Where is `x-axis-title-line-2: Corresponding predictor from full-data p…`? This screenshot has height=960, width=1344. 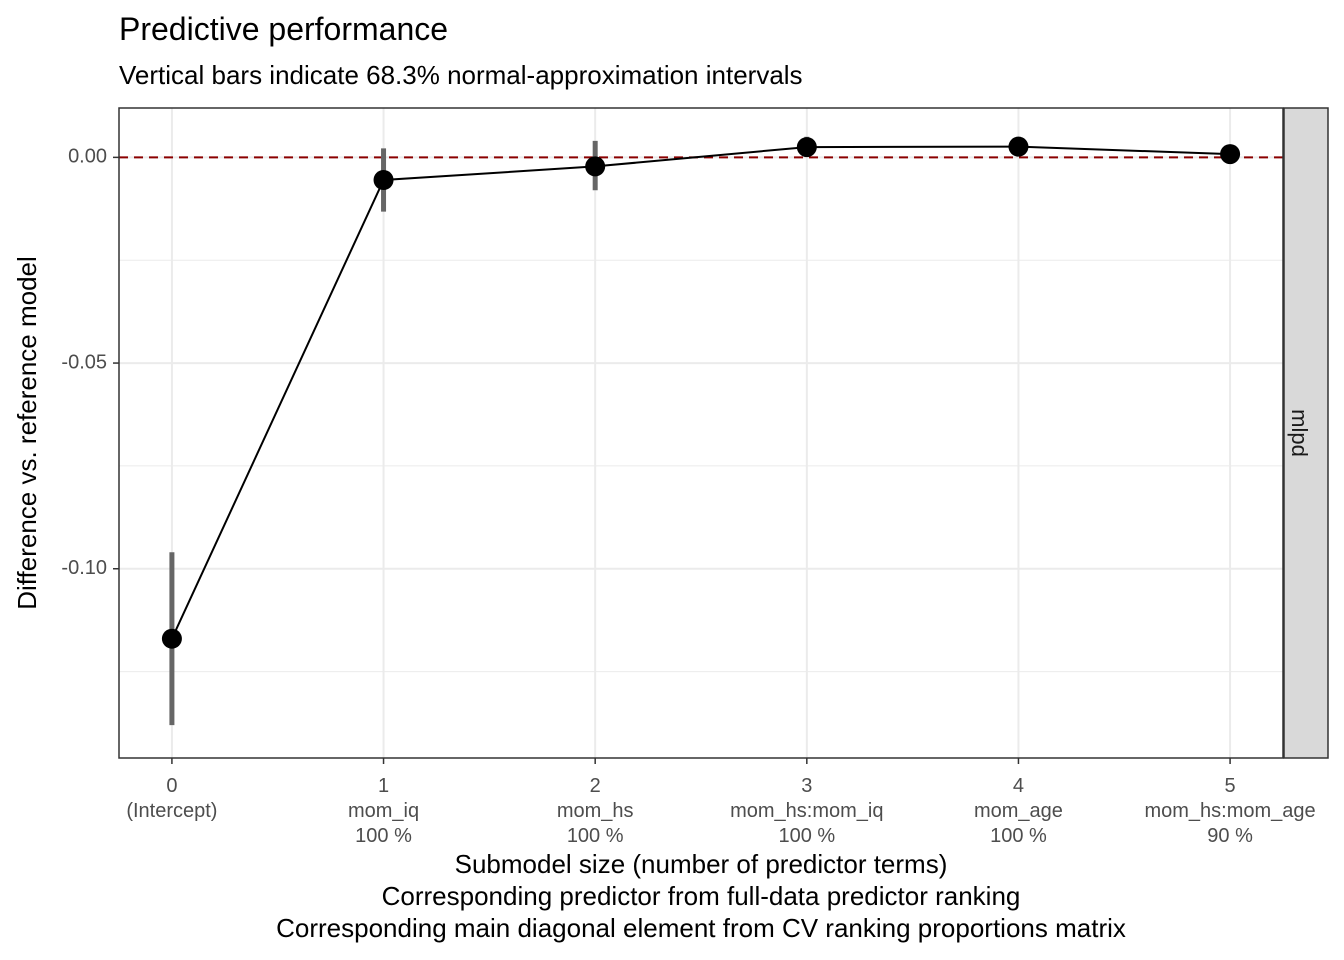 x-axis-title-line-2: Corresponding predictor from full-data p… is located at coordinates (701, 896).